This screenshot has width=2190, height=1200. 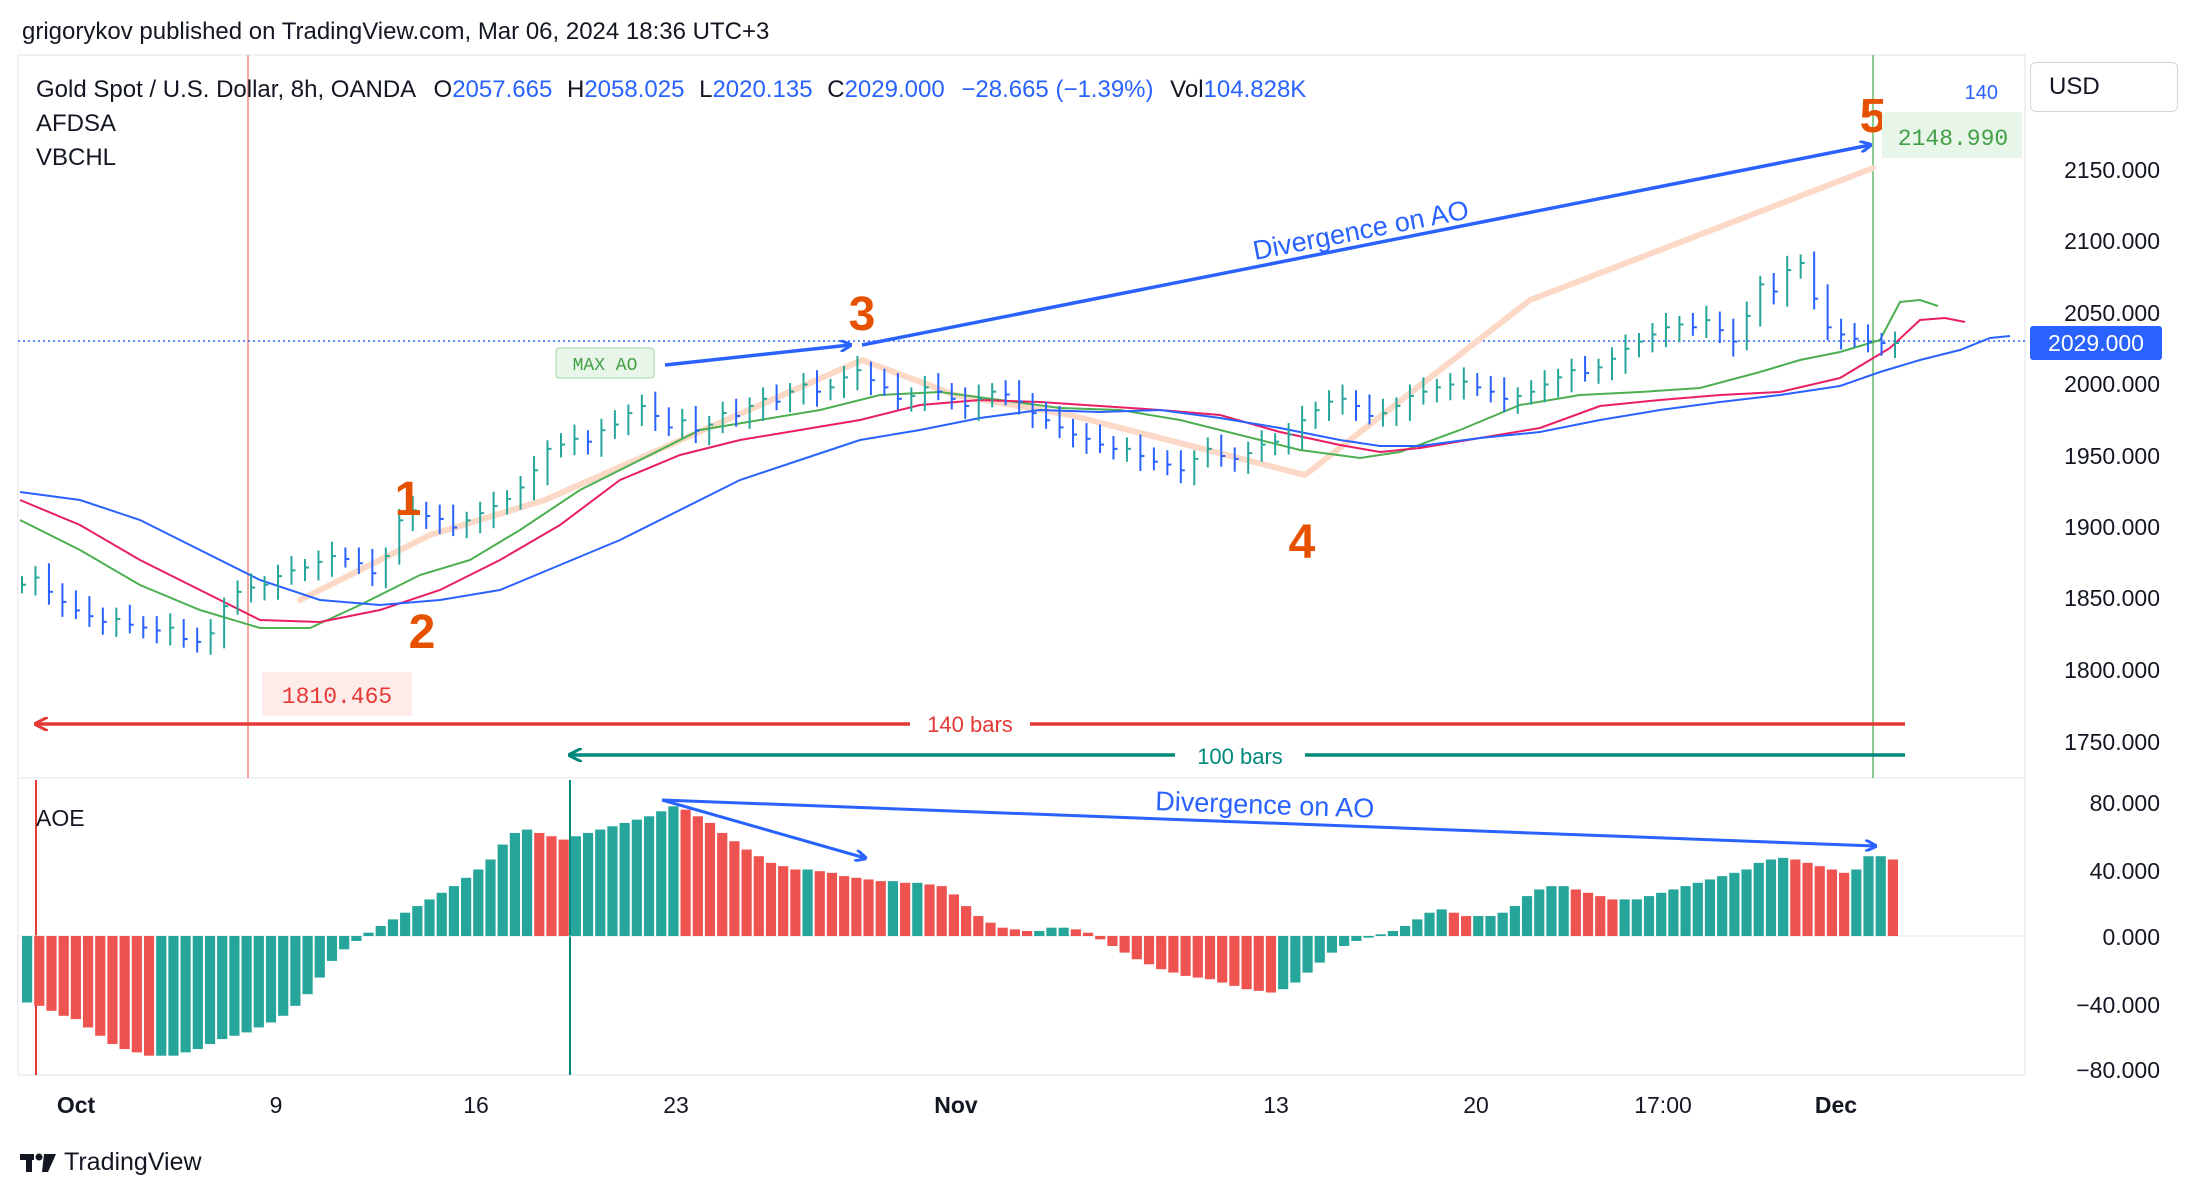 What do you see at coordinates (76, 157) in the screenshot?
I see `indicator-vbchl: VBCHL` at bounding box center [76, 157].